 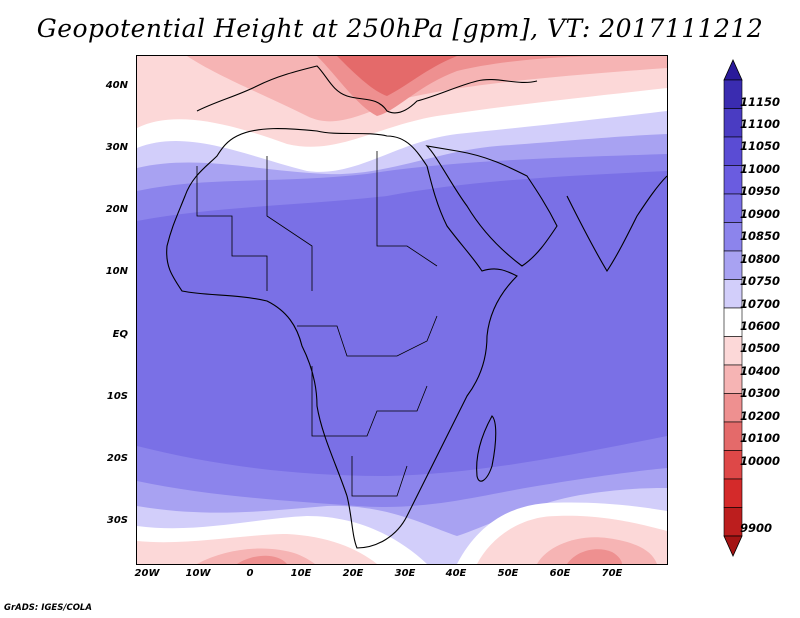 What do you see at coordinates (117, 396) in the screenshot?
I see `lat-label-10s: 10S` at bounding box center [117, 396].